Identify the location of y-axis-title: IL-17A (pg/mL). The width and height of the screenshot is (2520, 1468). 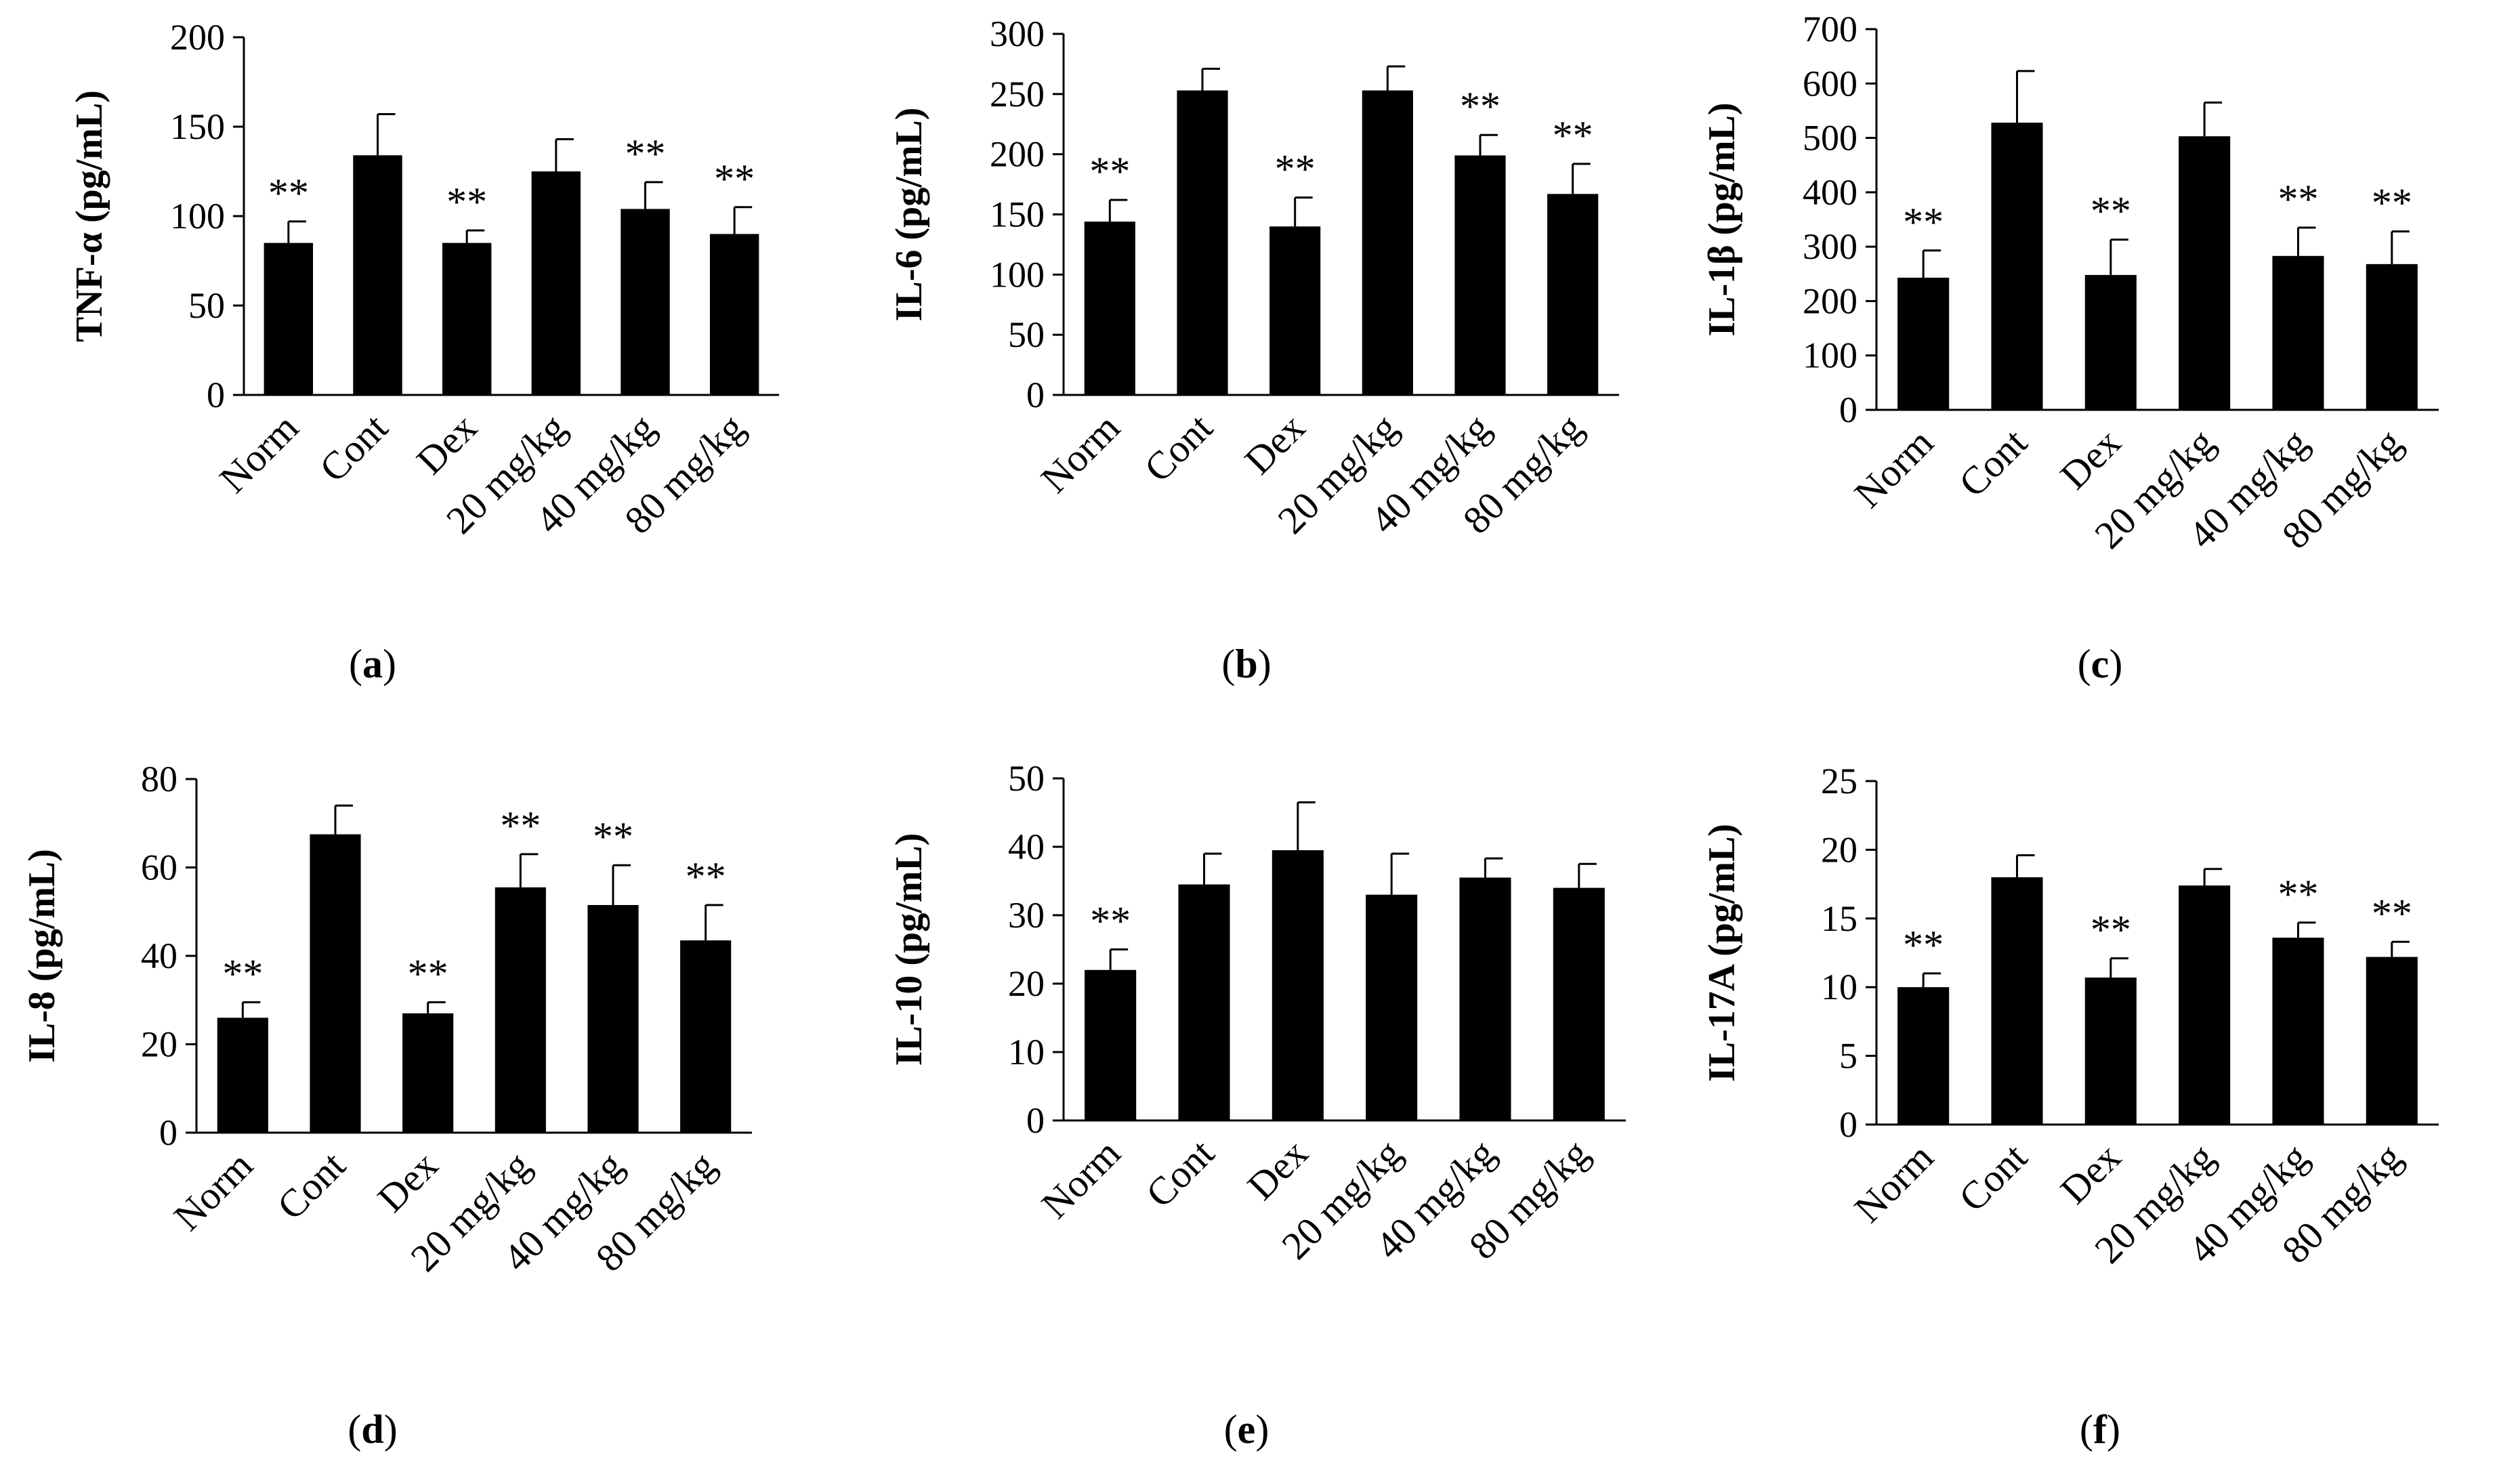
(1722, 953).